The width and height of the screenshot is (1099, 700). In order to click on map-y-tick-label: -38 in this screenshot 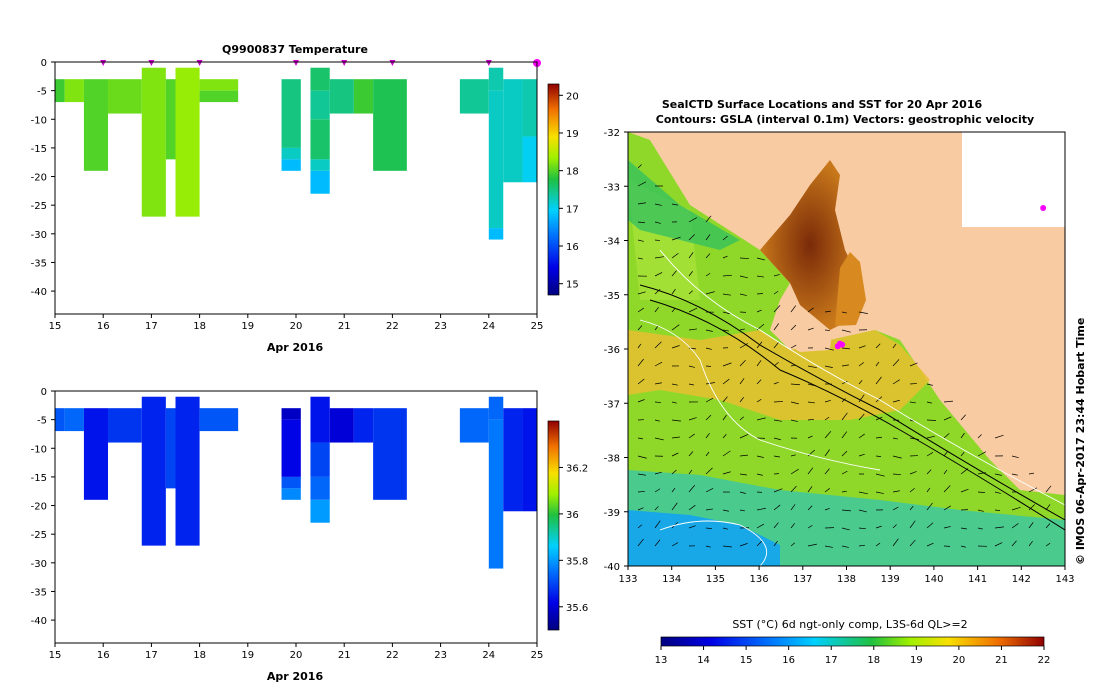, I will do `click(612, 459)`.